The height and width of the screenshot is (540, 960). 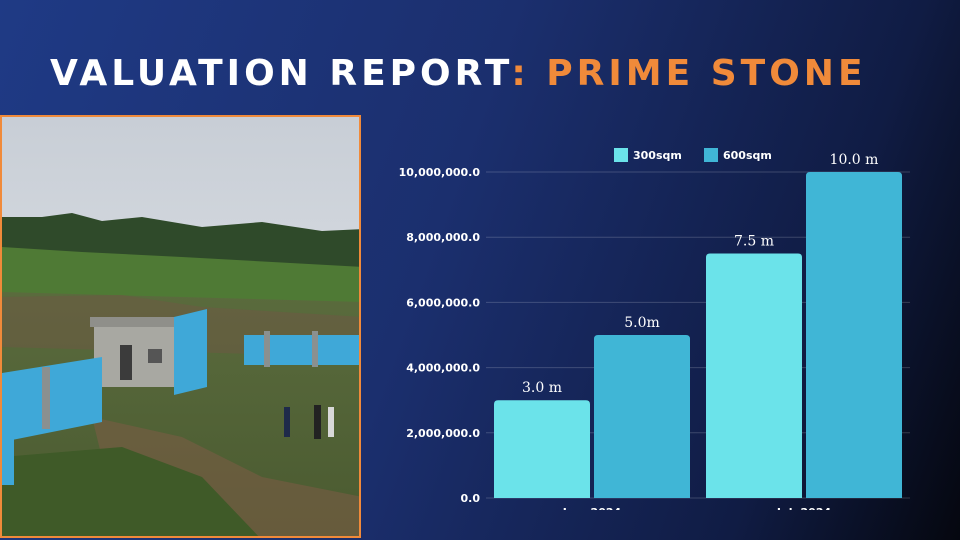 I want to click on data-label: 7.5 m, so click(x=754, y=242).